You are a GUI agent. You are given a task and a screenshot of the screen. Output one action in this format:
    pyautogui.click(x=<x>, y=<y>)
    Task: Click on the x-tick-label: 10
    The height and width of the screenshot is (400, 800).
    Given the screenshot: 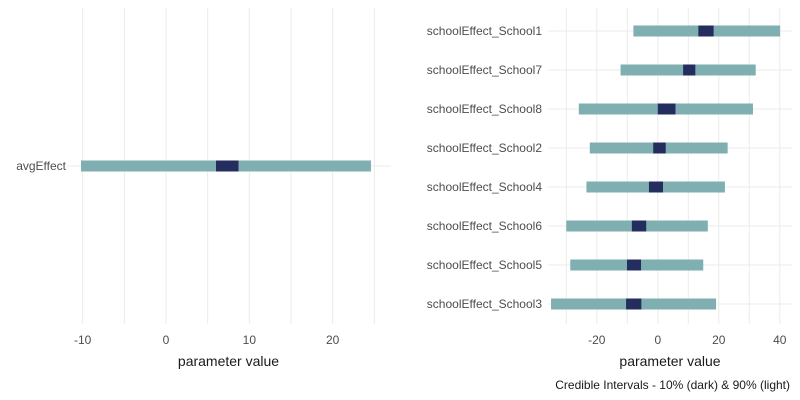 What is the action you would take?
    pyautogui.click(x=250, y=340)
    